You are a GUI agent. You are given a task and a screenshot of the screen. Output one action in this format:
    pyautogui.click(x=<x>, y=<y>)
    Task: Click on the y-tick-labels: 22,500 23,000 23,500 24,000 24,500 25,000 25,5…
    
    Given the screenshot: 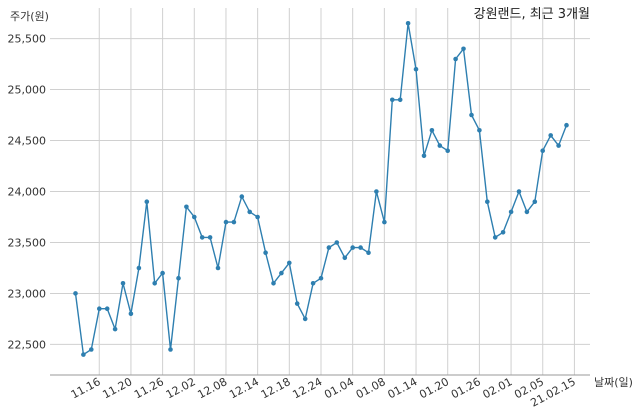 What is the action you would take?
    pyautogui.click(x=27, y=192)
    